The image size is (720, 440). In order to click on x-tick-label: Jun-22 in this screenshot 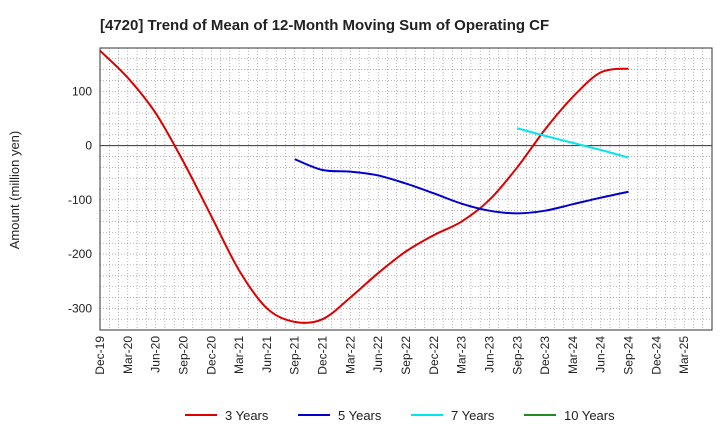, I will do `click(378, 354)`.